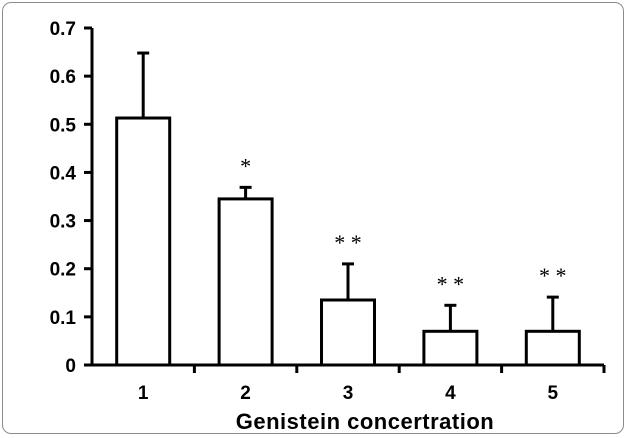 This screenshot has width=628, height=438. What do you see at coordinates (63, 77) in the screenshot?
I see `y-tick-label: 0.6` at bounding box center [63, 77].